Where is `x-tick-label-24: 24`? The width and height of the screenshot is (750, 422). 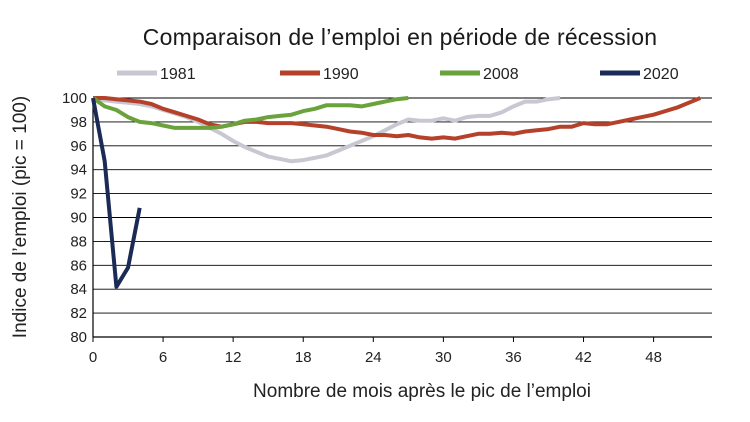
x-tick-label-24: 24 is located at coordinates (373, 357).